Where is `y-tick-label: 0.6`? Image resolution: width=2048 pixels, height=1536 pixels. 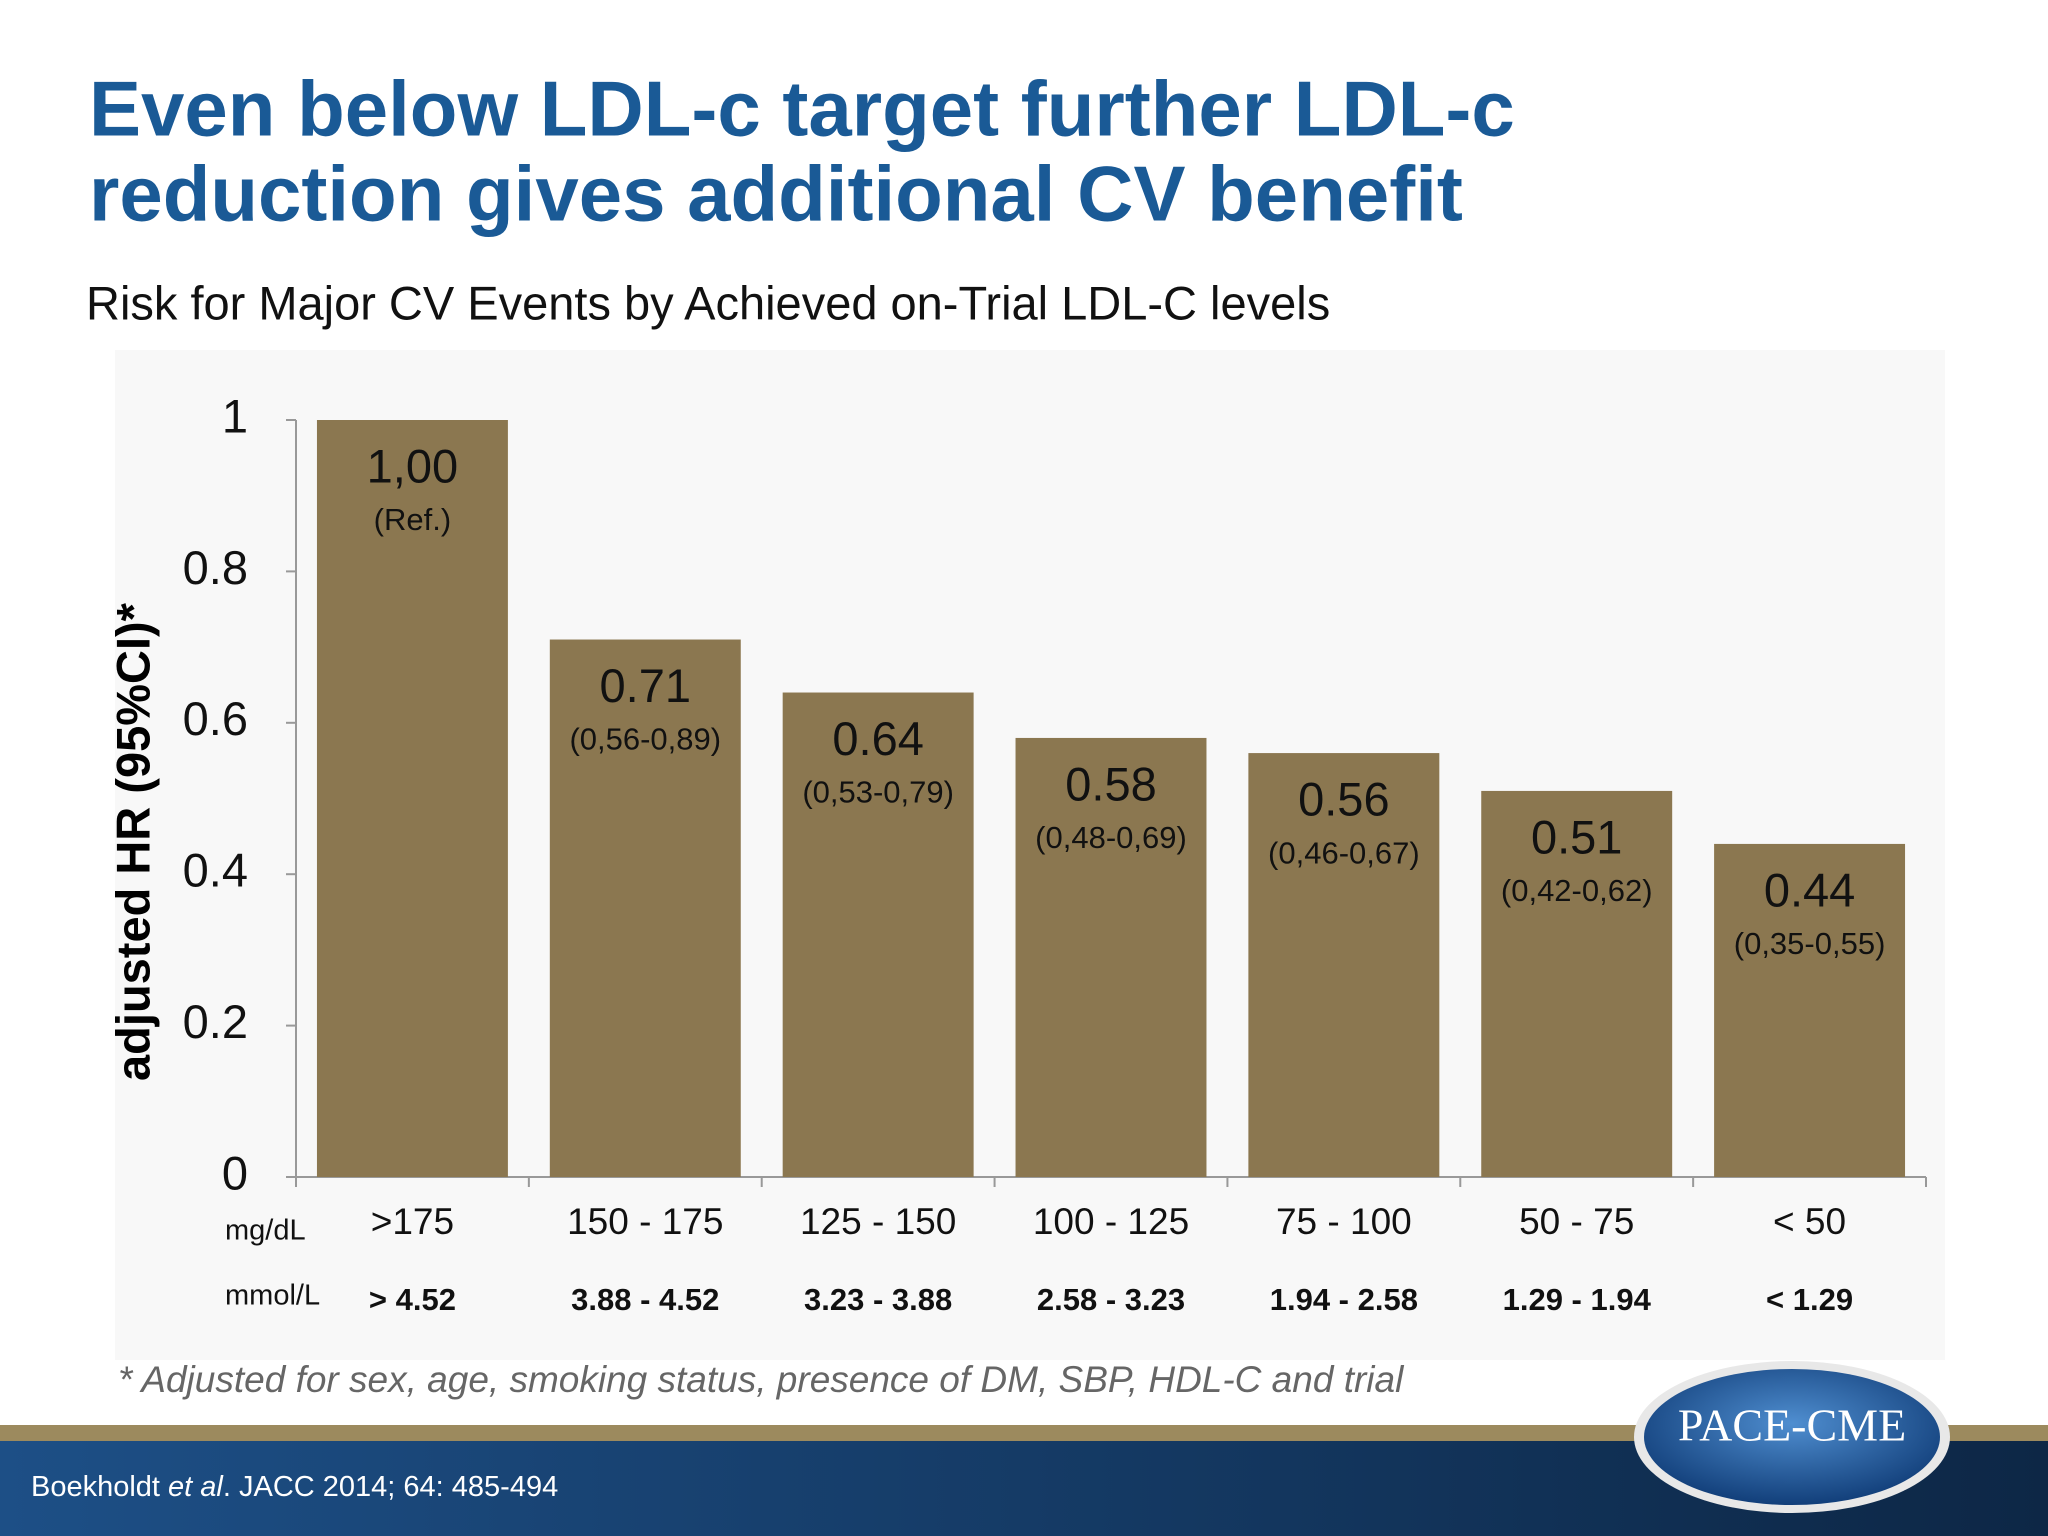 y-tick-label: 0.6 is located at coordinates (215, 718).